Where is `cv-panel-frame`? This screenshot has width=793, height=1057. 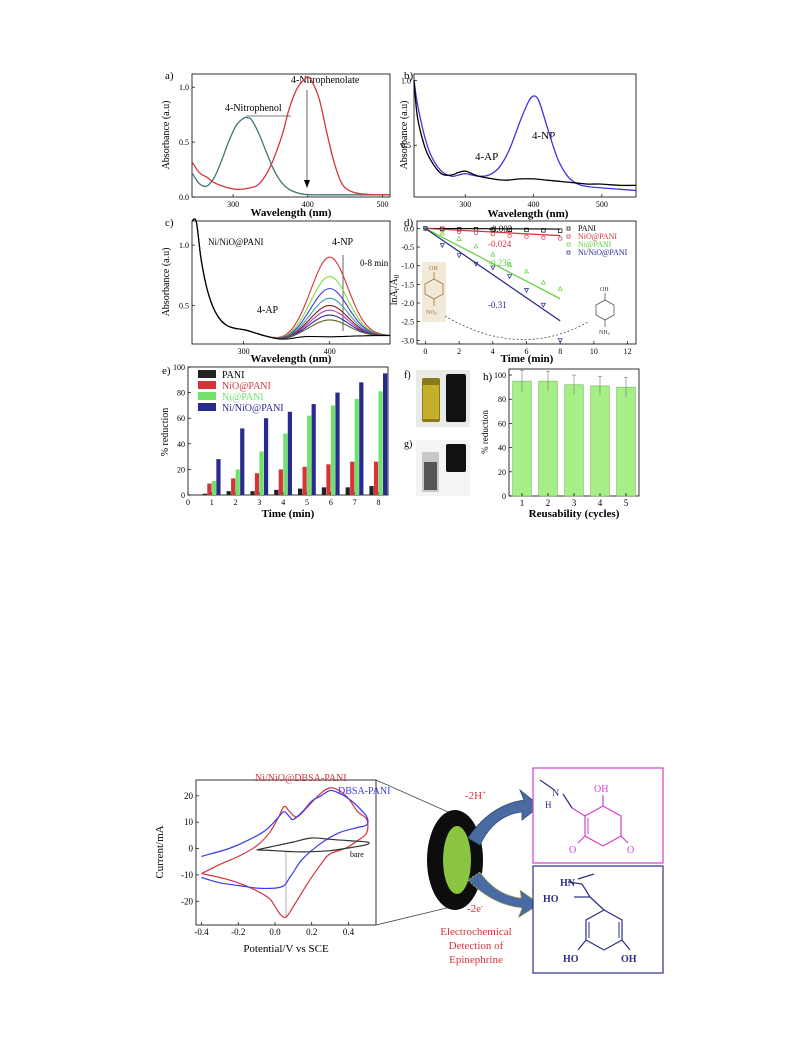 cv-panel-frame is located at coordinates (286, 852).